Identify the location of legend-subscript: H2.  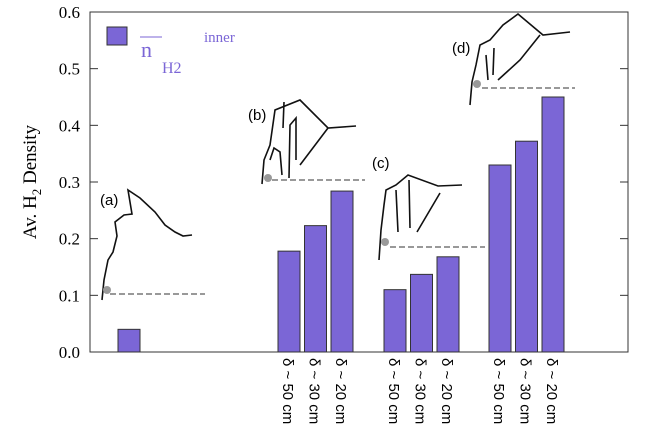
(172, 68).